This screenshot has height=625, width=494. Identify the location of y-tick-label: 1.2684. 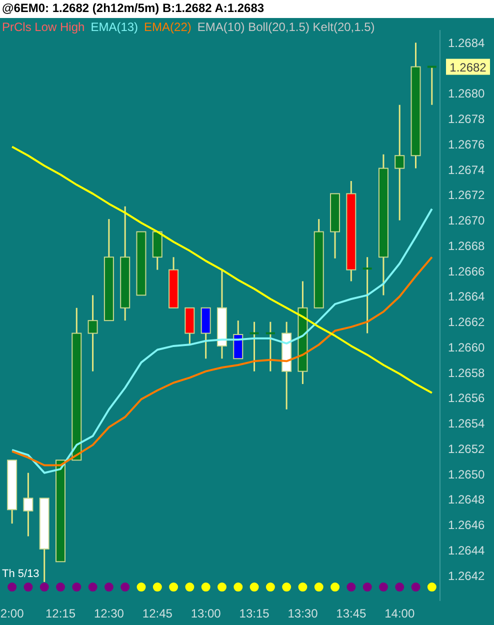
(467, 43).